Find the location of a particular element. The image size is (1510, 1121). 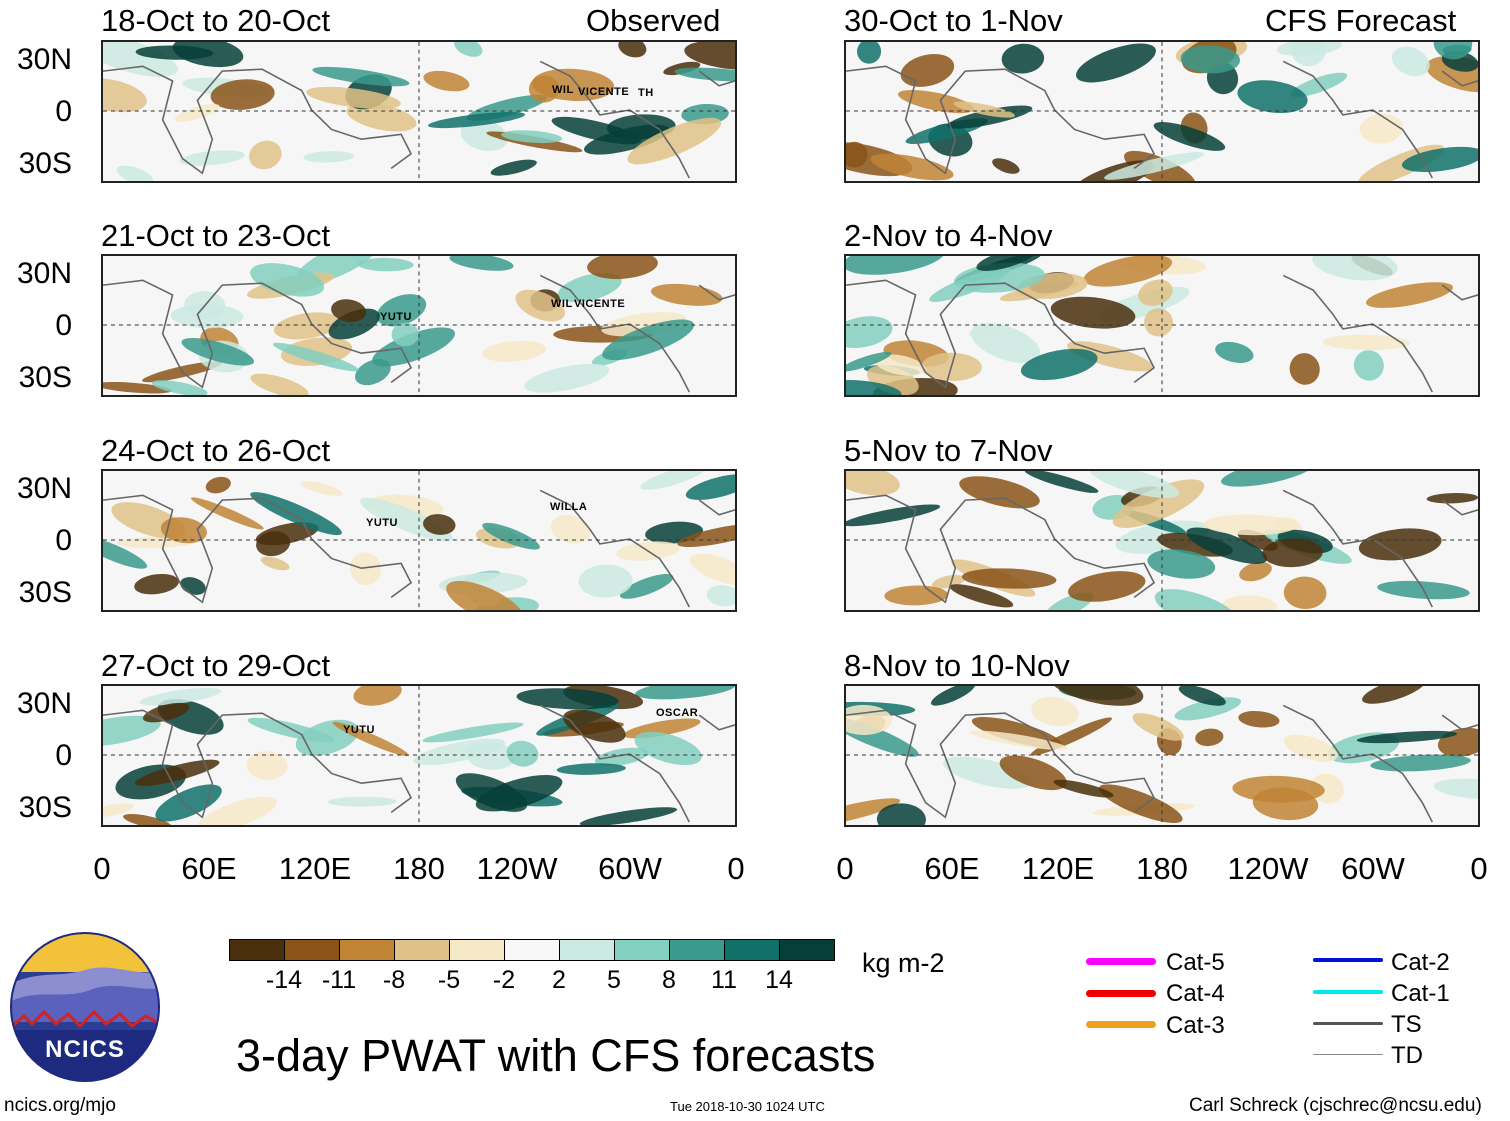

site-link: ncics.org/mjo is located at coordinates (60, 1105).